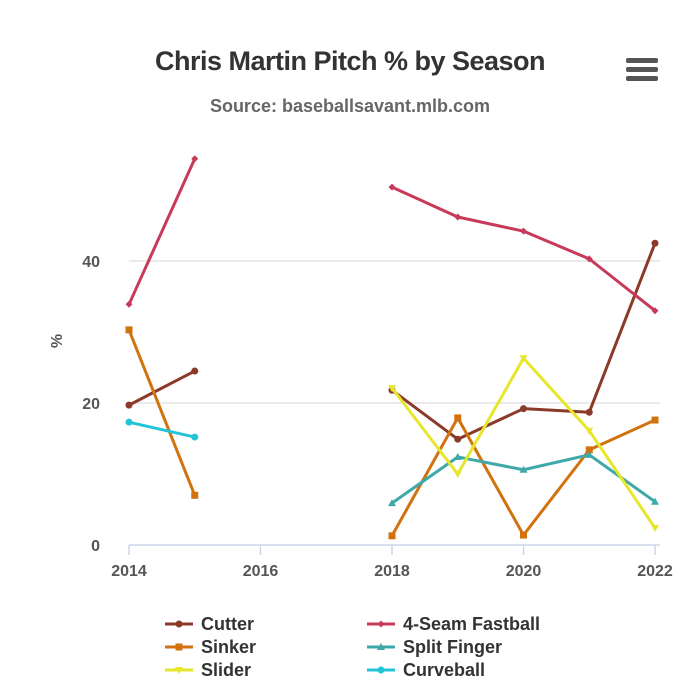 This screenshot has width=700, height=695. Describe the element at coordinates (57, 341) in the screenshot. I see `y-axis-label: %` at that location.